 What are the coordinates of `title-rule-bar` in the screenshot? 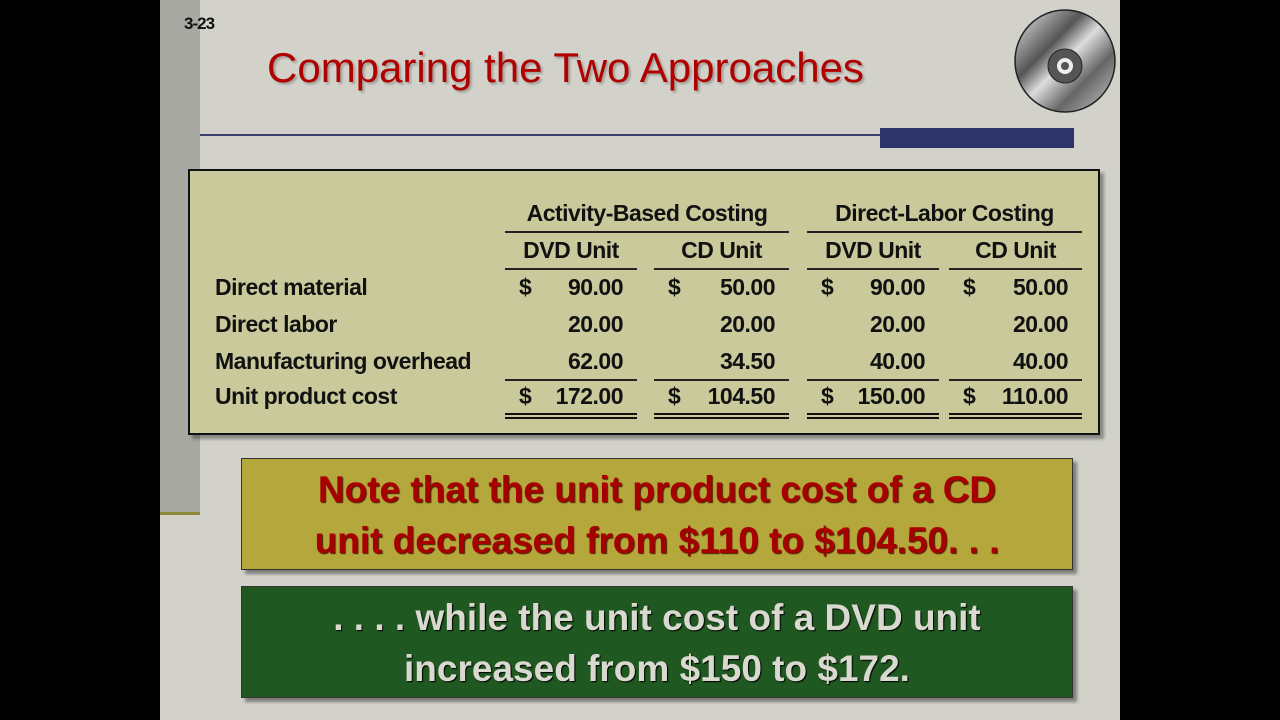 It's located at (977, 138).